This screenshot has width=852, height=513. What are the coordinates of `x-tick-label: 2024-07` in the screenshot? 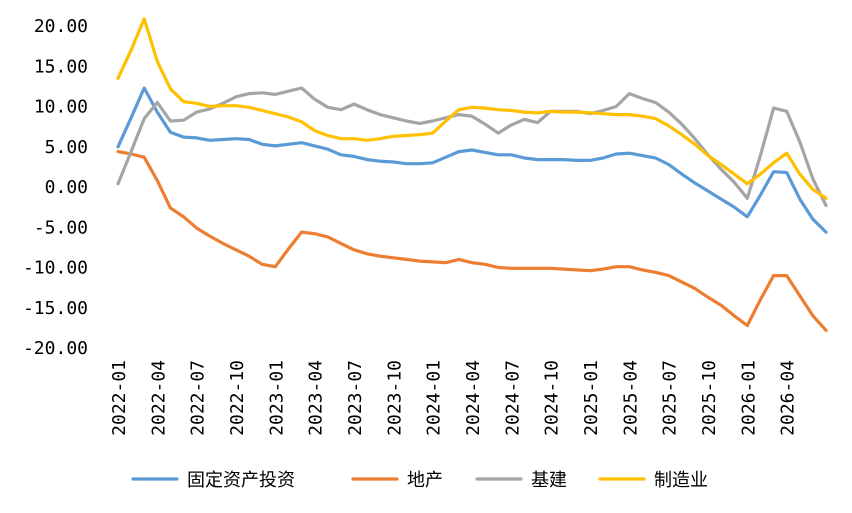 It's located at (512, 398).